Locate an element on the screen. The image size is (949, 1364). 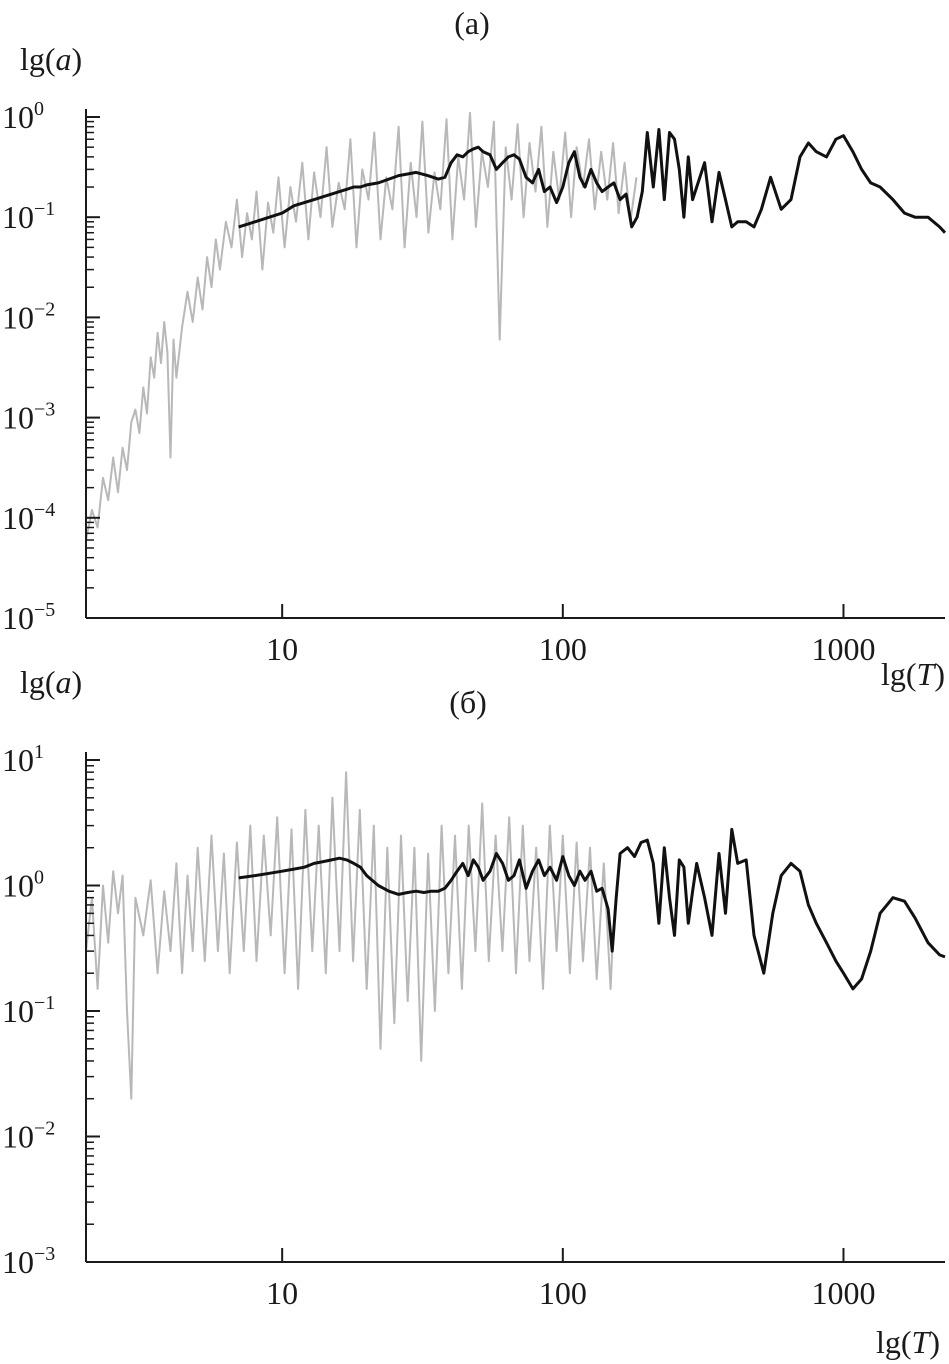
y-axis-title-b: lg(a) is located at coordinates (51, 682).